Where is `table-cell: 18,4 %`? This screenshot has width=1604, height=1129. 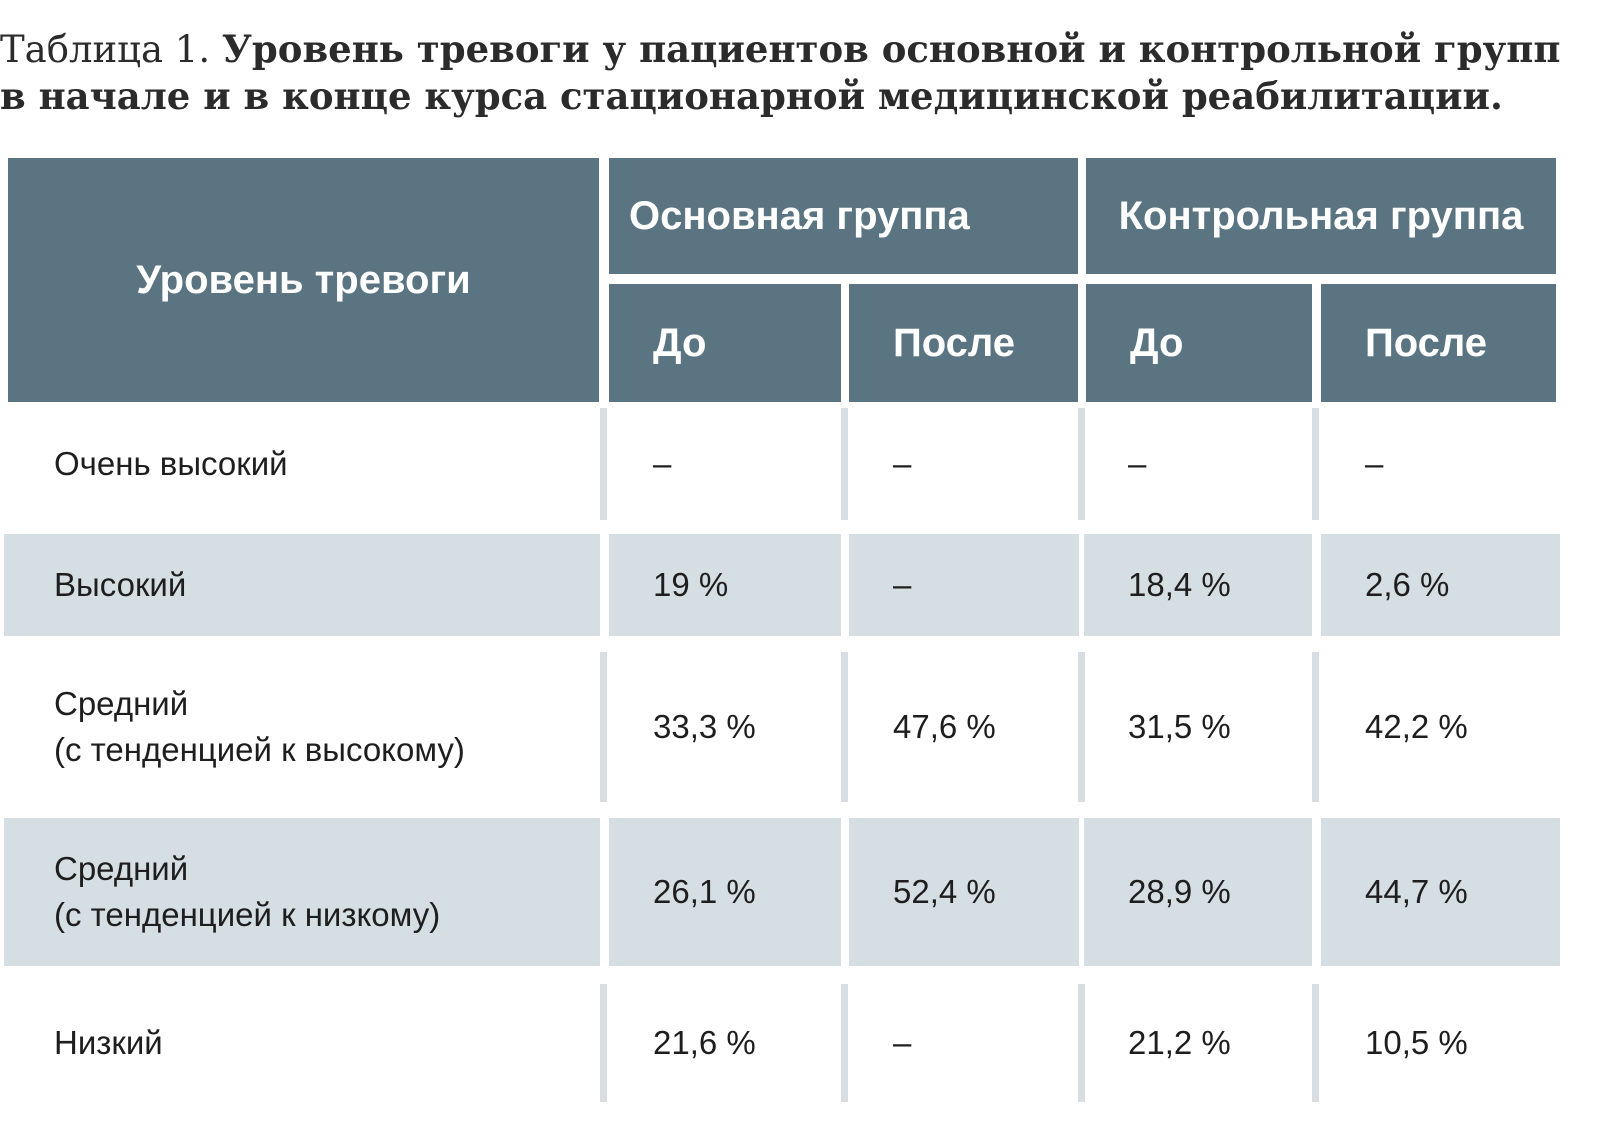
table-cell: 18,4 % is located at coordinates (1198, 585).